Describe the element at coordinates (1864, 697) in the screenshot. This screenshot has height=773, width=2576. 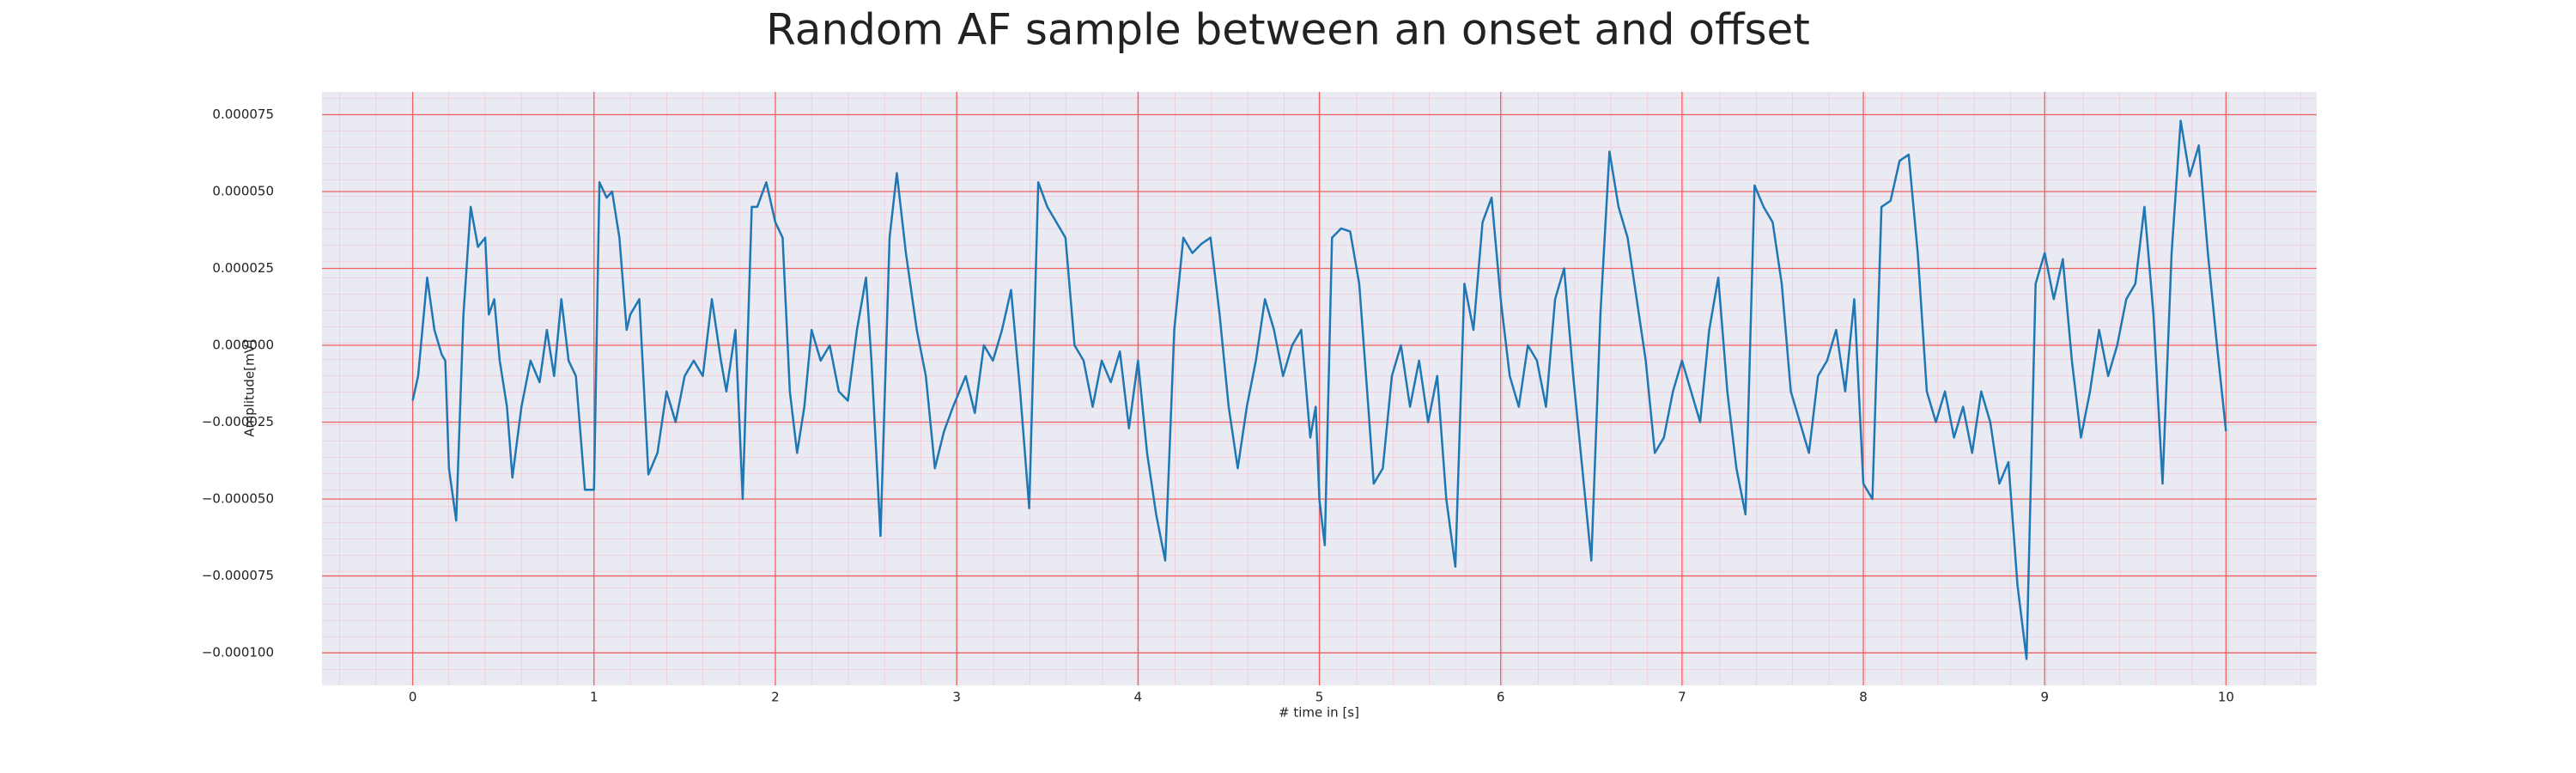
I see `x-tick-label: 8` at that location.